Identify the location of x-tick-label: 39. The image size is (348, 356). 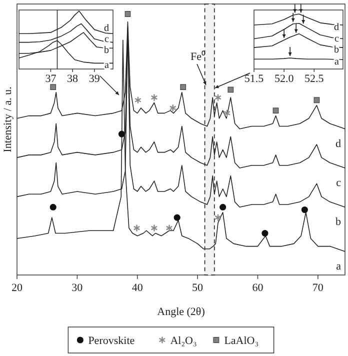
(94, 79).